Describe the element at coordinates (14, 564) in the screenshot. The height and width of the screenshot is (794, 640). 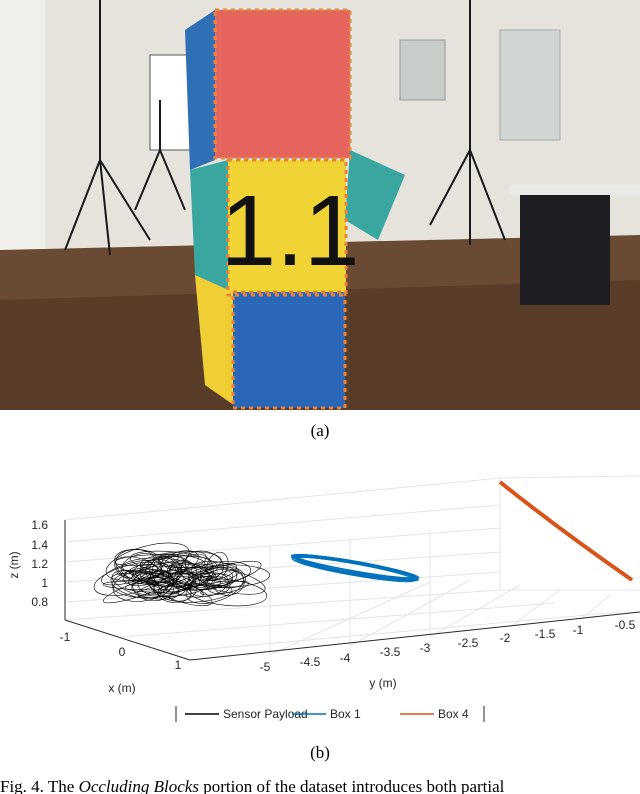
I see `z-axis-label: z (m)` at that location.